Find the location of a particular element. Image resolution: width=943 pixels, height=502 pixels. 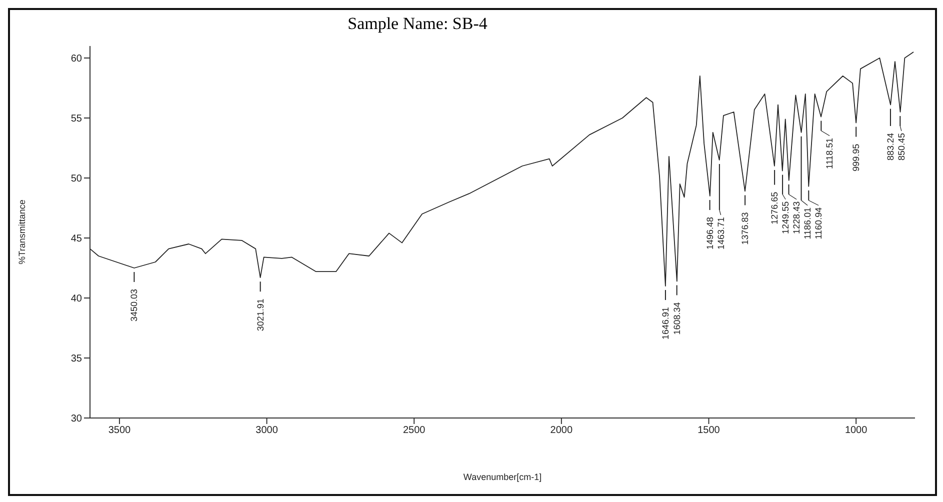

annotation: 1646.91 is located at coordinates (665, 323).